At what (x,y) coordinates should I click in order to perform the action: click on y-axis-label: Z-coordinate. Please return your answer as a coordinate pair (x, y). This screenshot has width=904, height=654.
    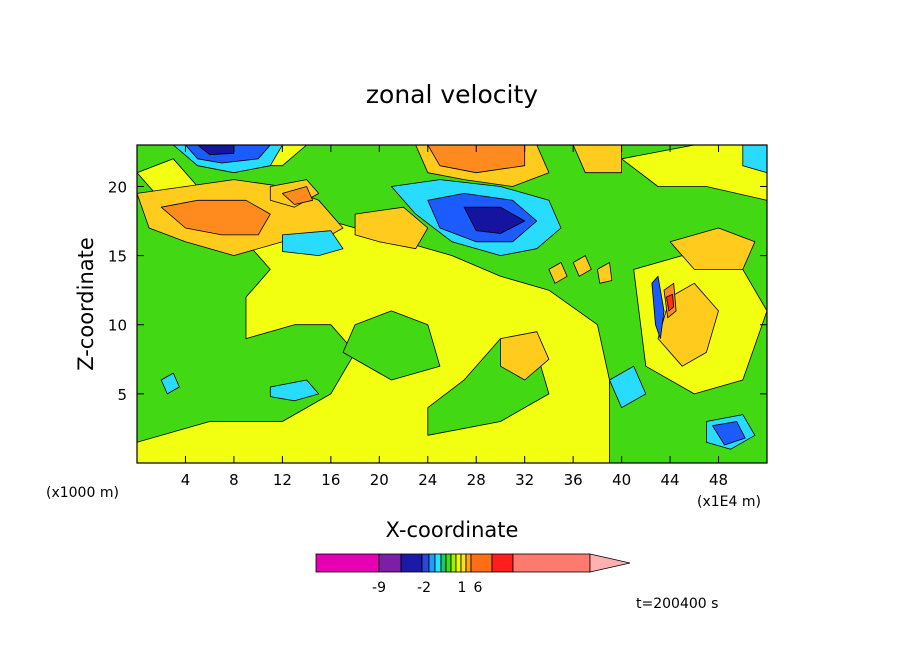
    Looking at the image, I should click on (86, 304).